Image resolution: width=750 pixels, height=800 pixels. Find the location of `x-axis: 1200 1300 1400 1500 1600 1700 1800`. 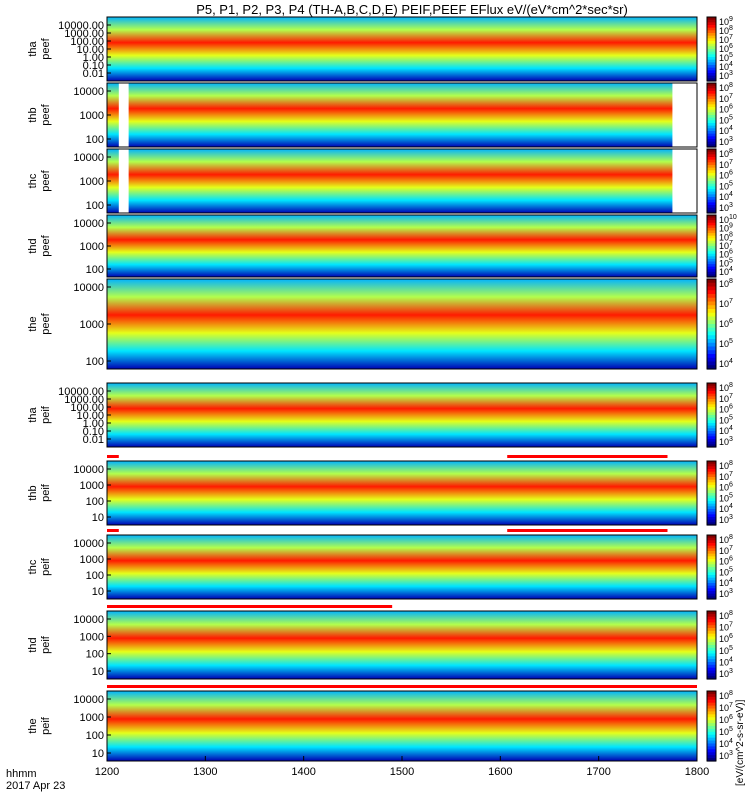

x-axis: 1200 1300 1400 1500 1600 1700 1800 is located at coordinates (402, 767).